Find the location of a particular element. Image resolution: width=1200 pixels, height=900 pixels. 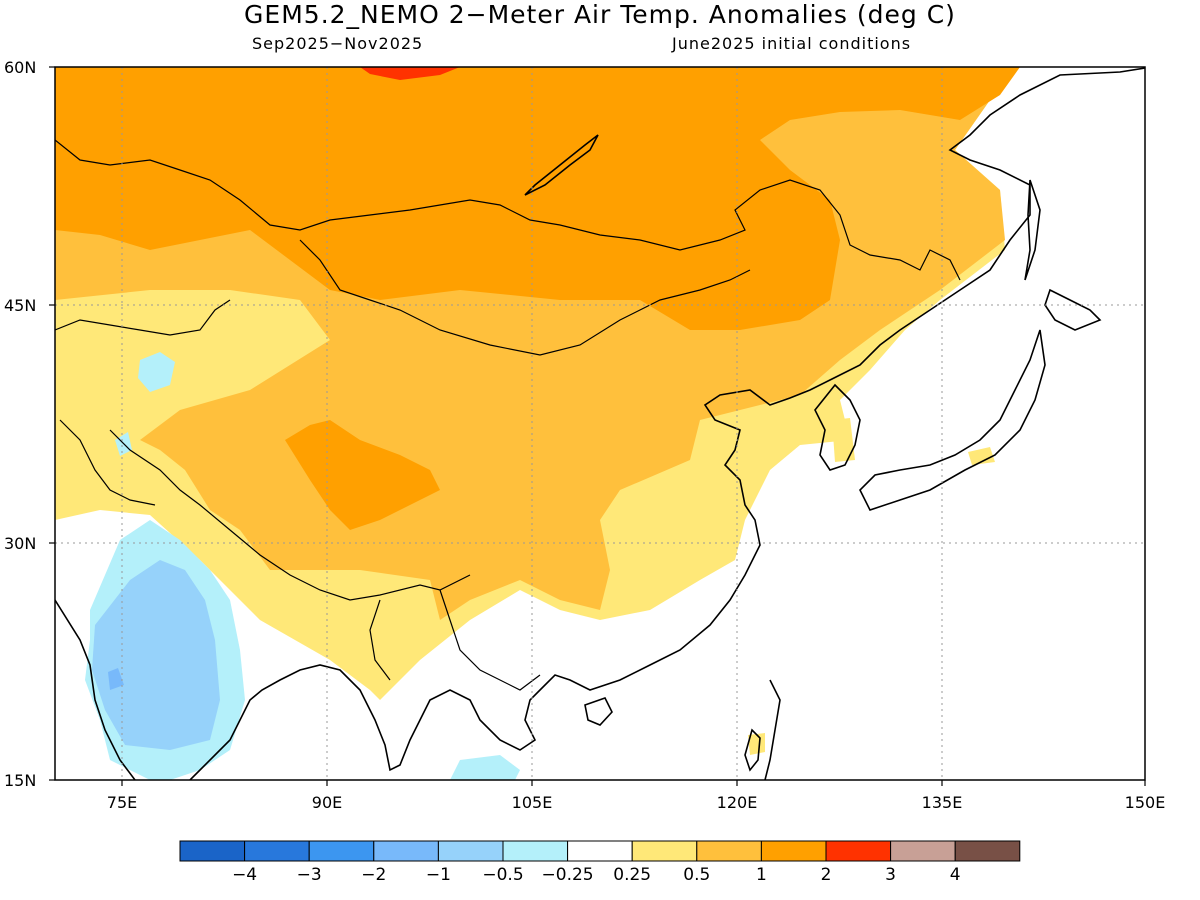

colorbar-label: −2 is located at coordinates (373, 875).